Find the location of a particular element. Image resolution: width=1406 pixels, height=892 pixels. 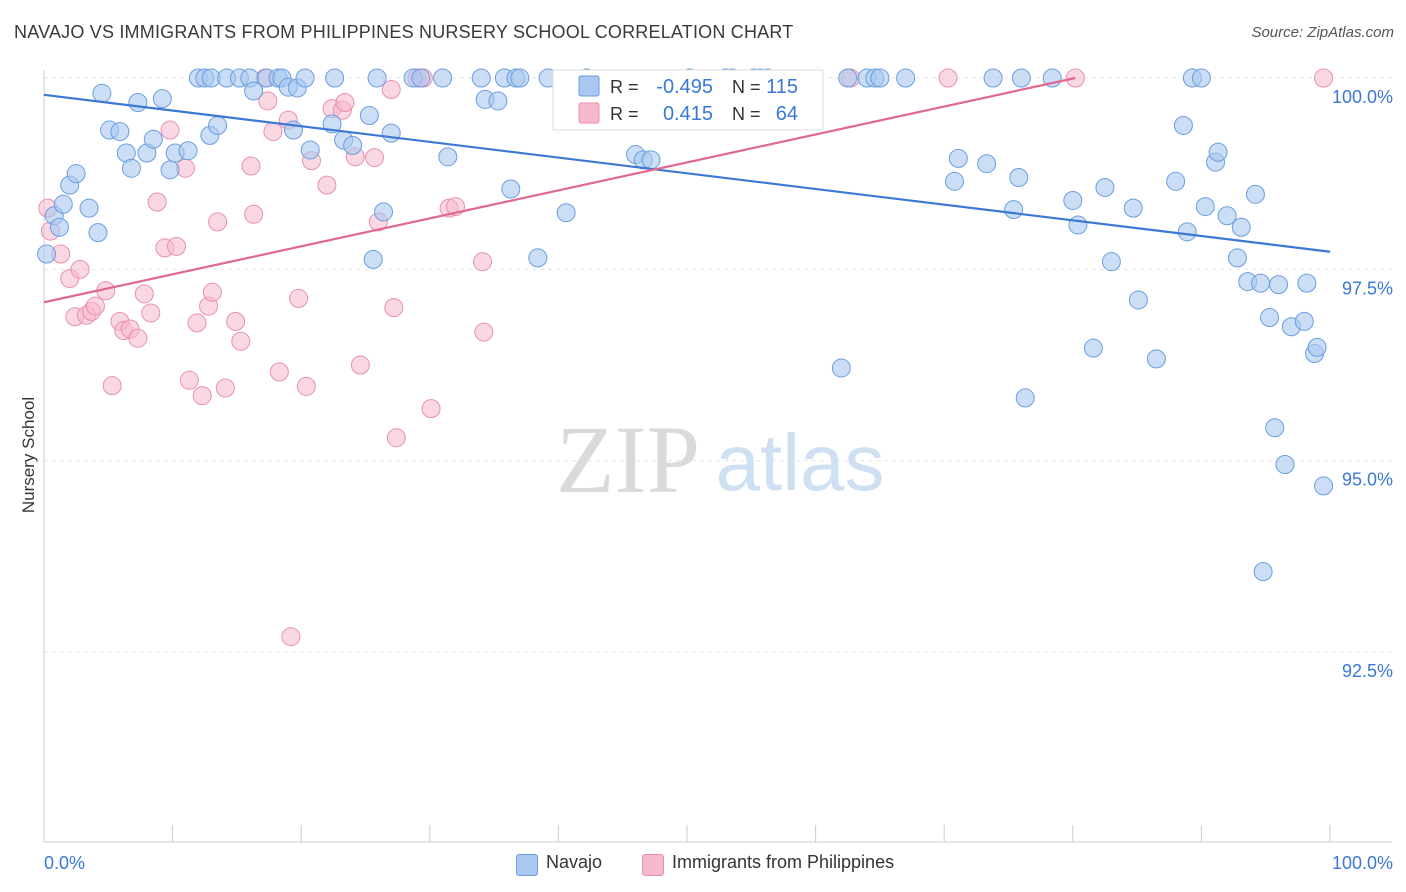

legend-navajo-swatch is located at coordinates (527, 865).